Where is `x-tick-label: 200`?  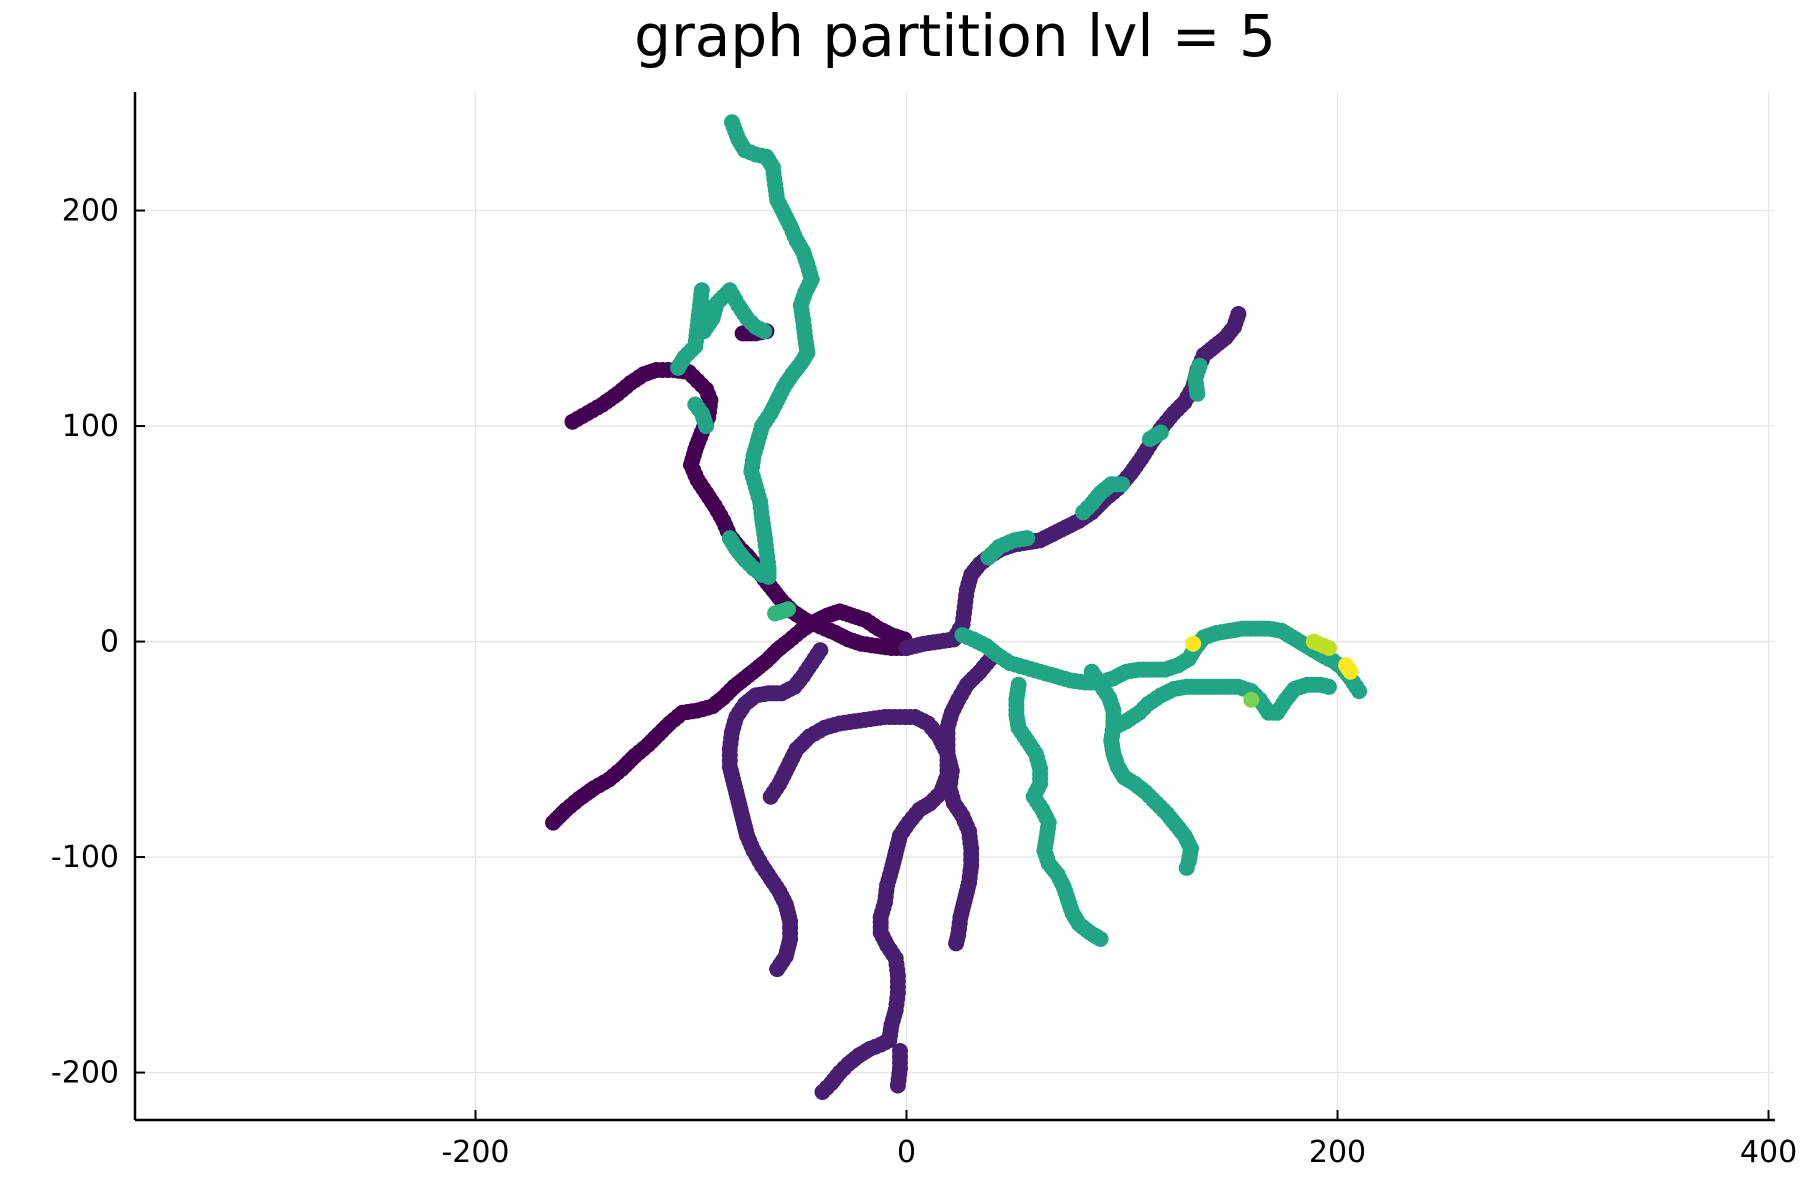 x-tick-label: 200 is located at coordinates (1337, 1152).